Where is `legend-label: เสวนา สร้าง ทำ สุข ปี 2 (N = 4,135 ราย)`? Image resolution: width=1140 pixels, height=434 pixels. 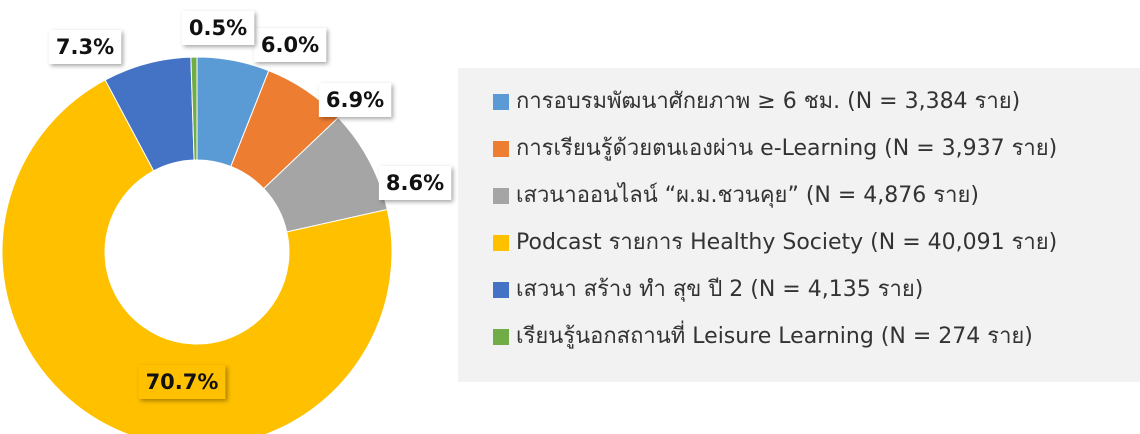
legend-label: เสวนา สร้าง ทำ สุข ปี 2 (N = 4,135 ราย) is located at coordinates (719, 289).